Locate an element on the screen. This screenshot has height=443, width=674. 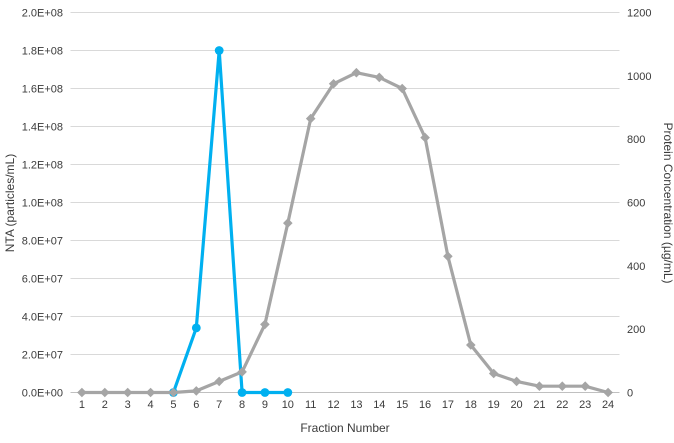
left-tick-label: 6.0E+07 is located at coordinates (42, 280).